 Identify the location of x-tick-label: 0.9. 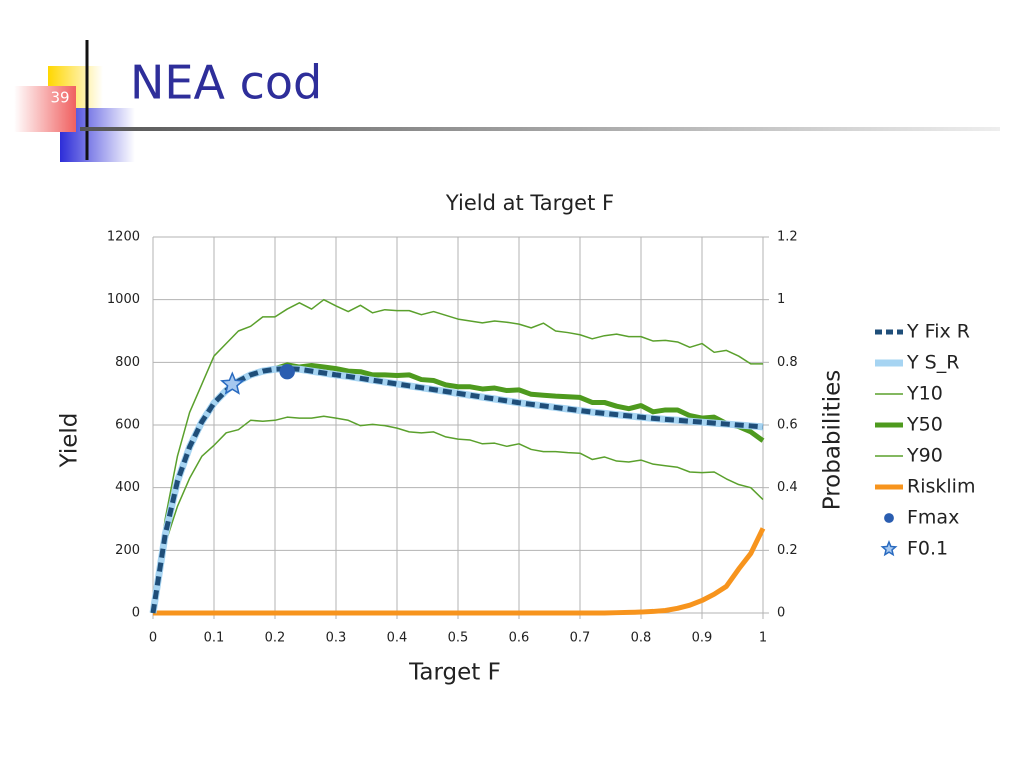
(702, 638).